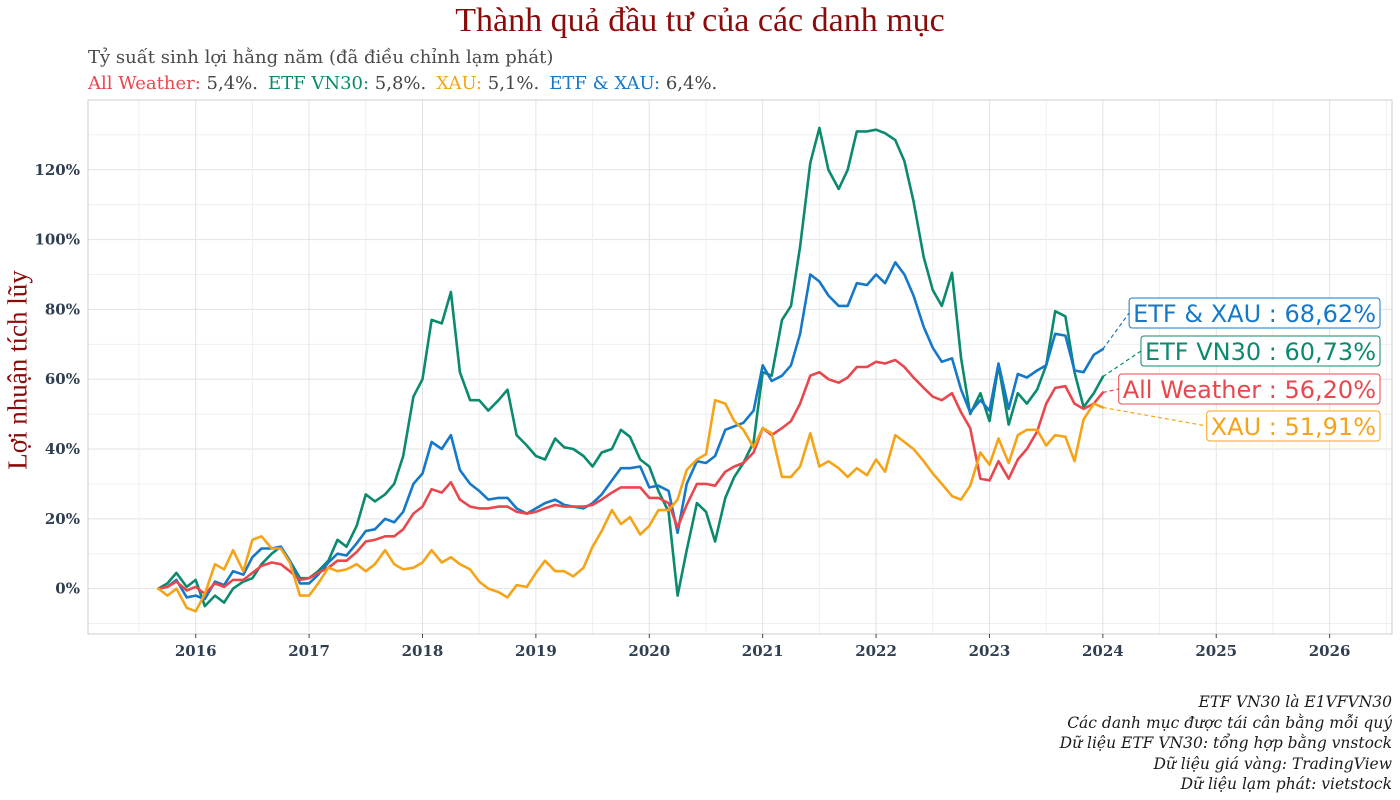  What do you see at coordinates (1103, 651) in the screenshot?
I see `x-tick-label: 2024` at bounding box center [1103, 651].